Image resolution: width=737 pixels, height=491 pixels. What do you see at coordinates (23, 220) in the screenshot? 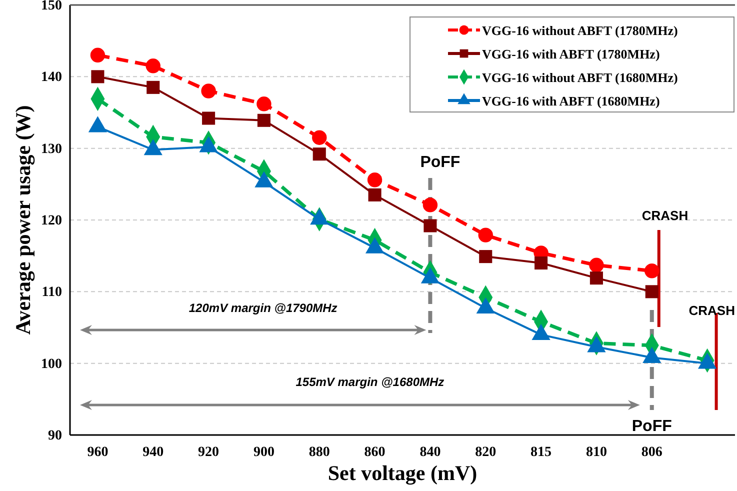
I see `y-axis-title: Average power usage (W)` at bounding box center [23, 220].